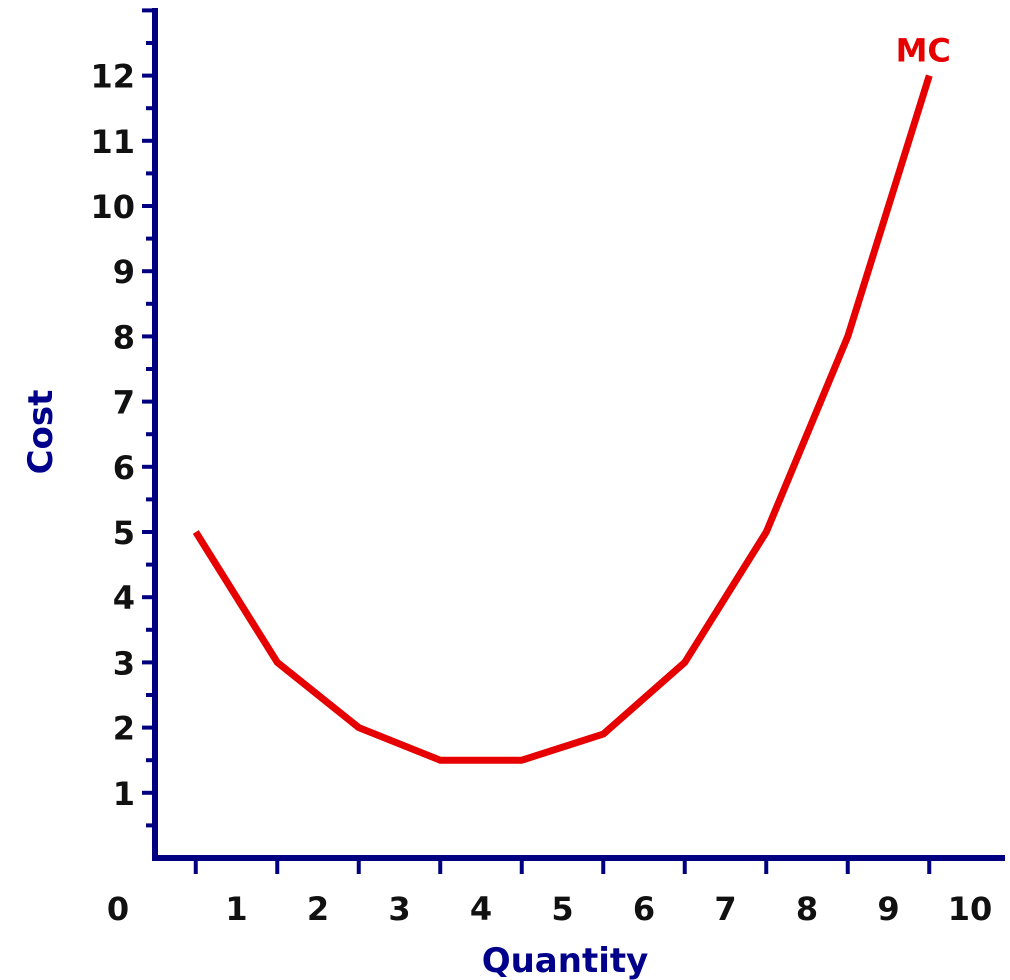  I want to click on y-tick-label: 11, so click(112, 142).